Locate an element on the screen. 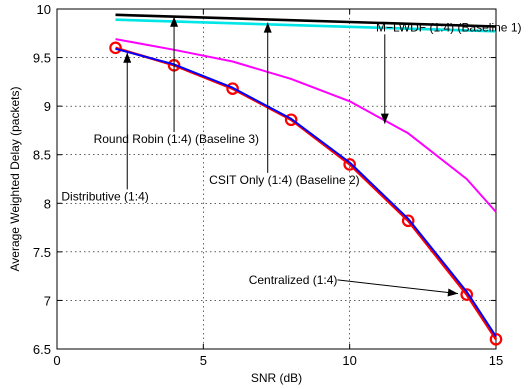  y-tick-label: 8 is located at coordinates (47, 203).